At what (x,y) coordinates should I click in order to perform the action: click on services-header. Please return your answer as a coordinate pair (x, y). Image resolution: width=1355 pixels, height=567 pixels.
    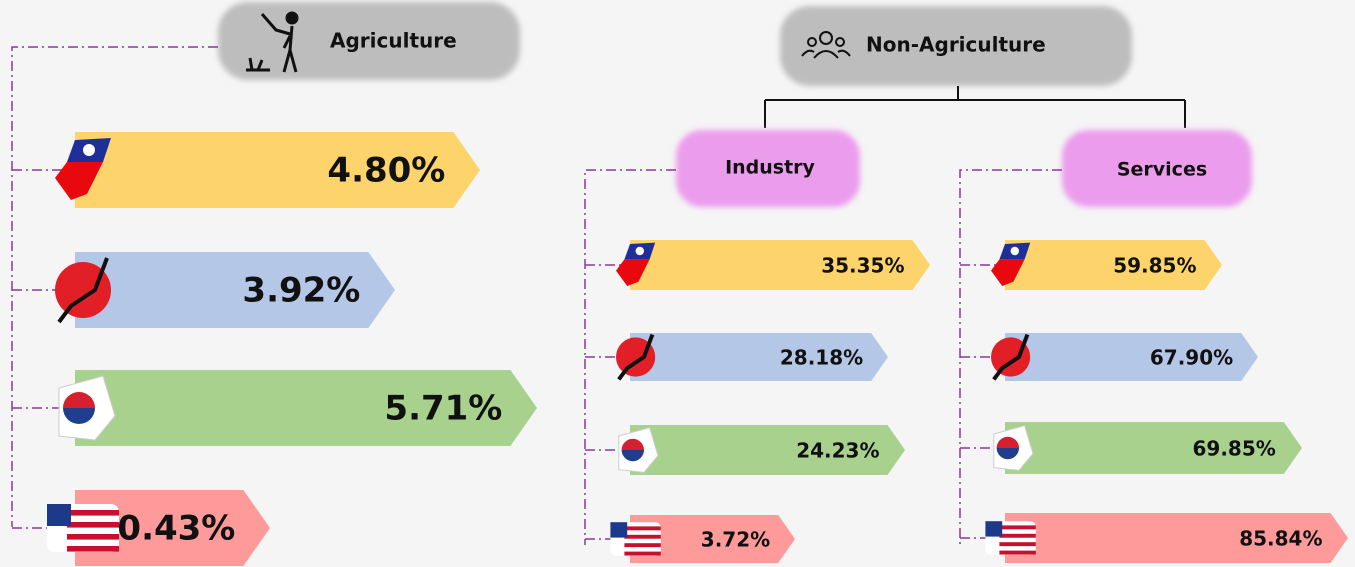
    Looking at the image, I should click on (1157, 168).